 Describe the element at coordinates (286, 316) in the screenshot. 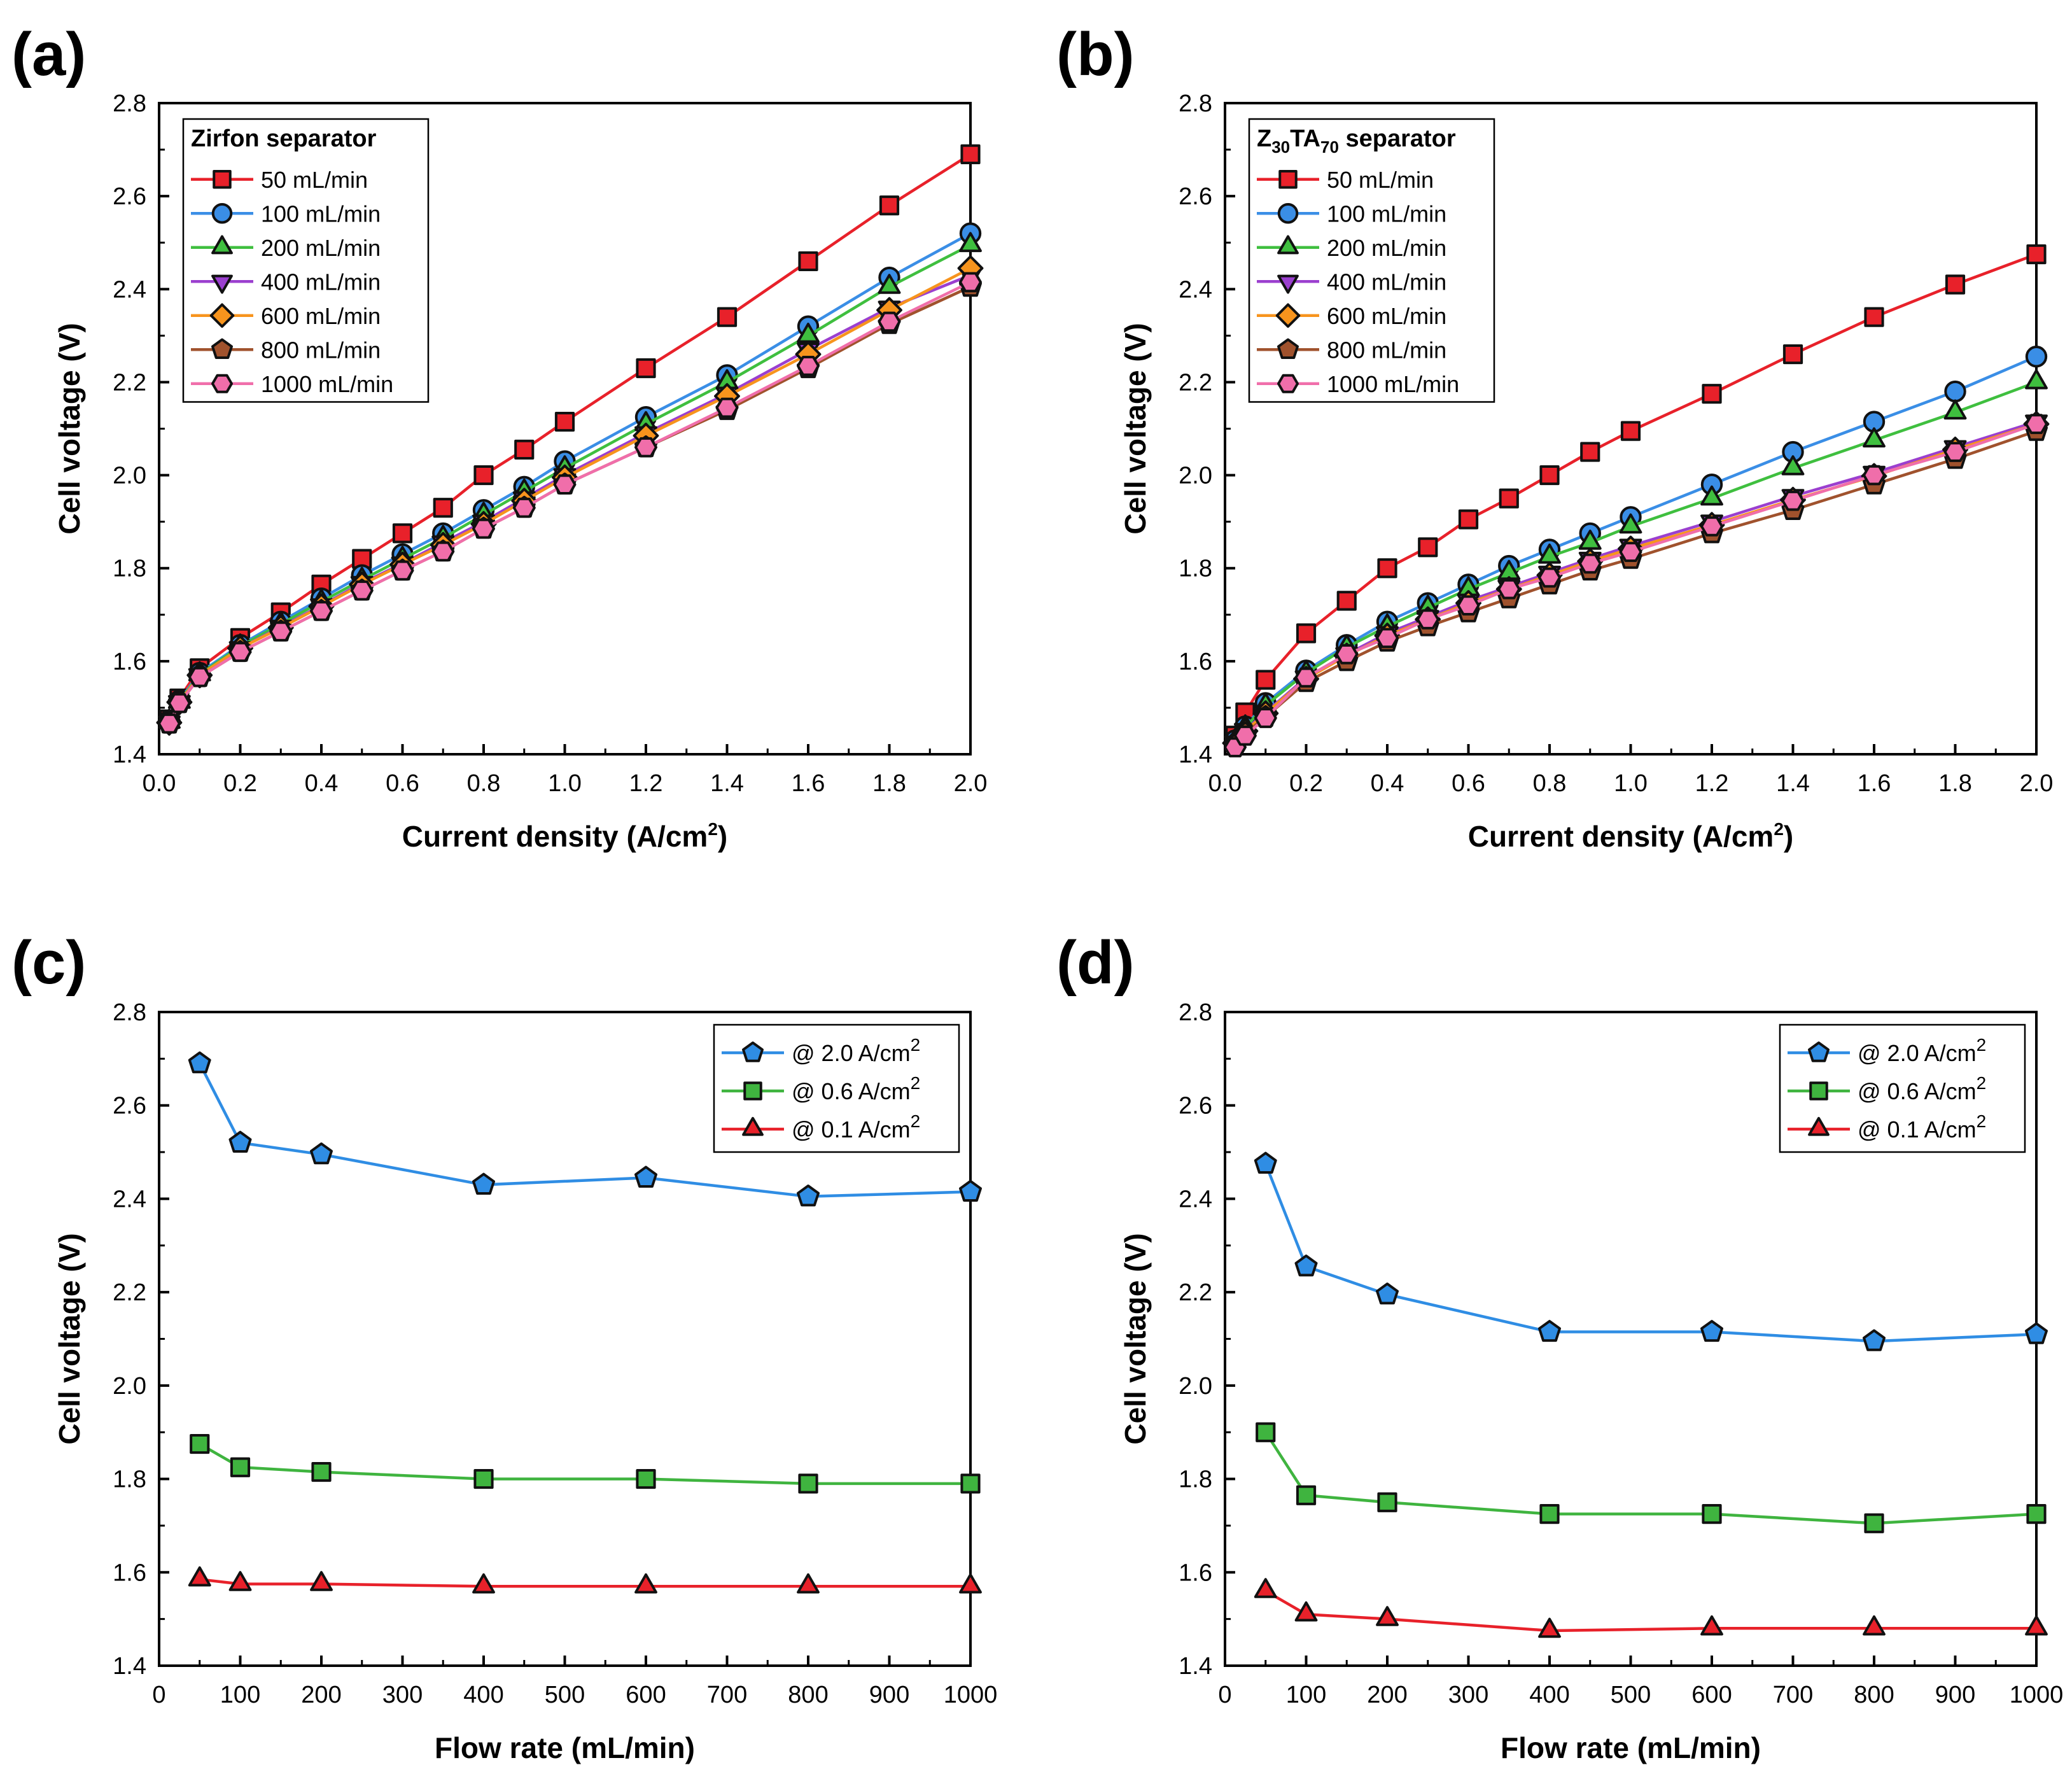

I see `legend-entry: 600 mL/min` at that location.